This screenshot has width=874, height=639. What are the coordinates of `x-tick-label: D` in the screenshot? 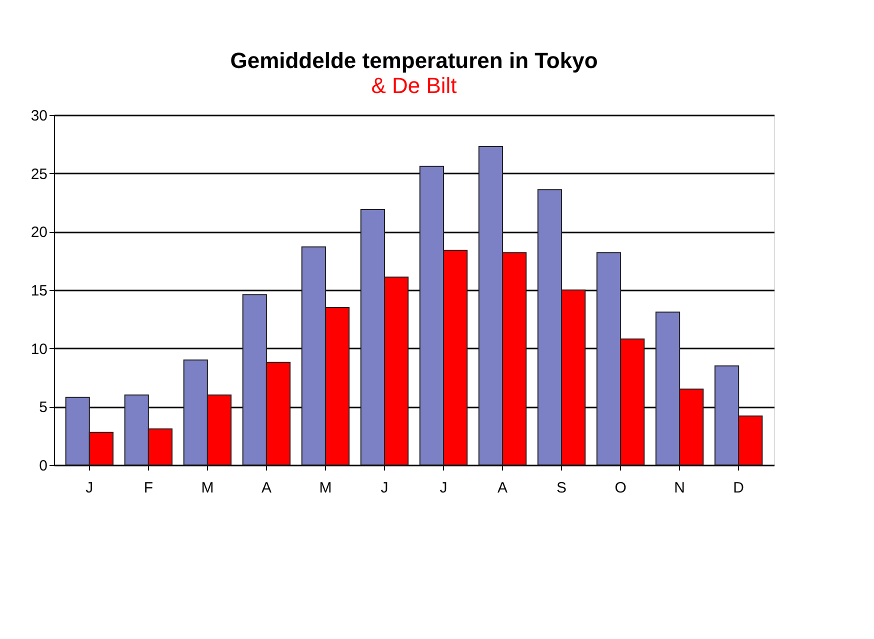 It's located at (738, 488).